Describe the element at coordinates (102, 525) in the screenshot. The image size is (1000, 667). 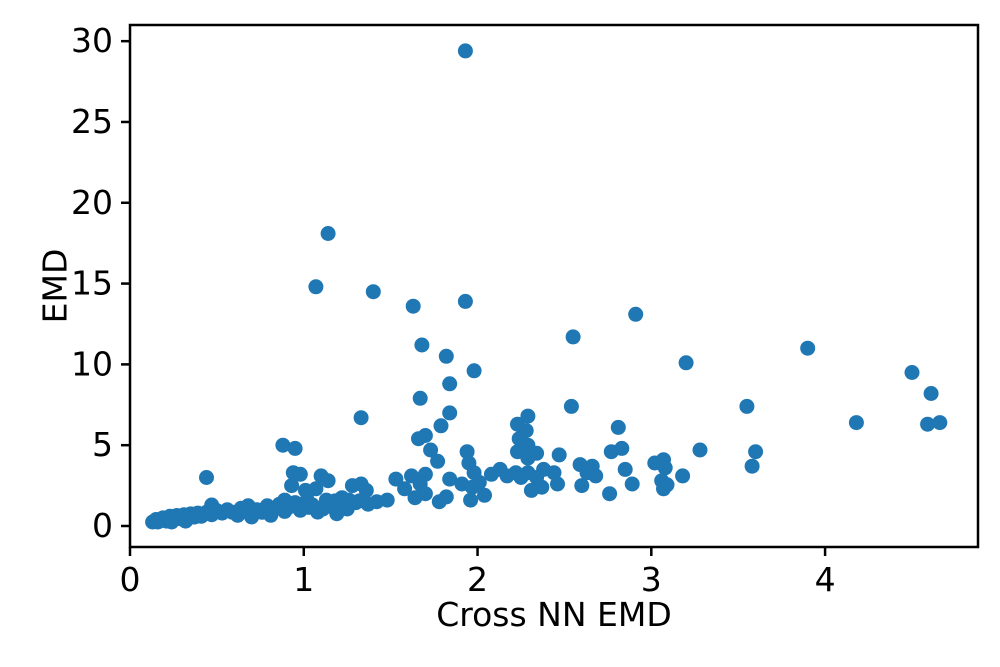
I see `y-tick-label: 0` at that location.